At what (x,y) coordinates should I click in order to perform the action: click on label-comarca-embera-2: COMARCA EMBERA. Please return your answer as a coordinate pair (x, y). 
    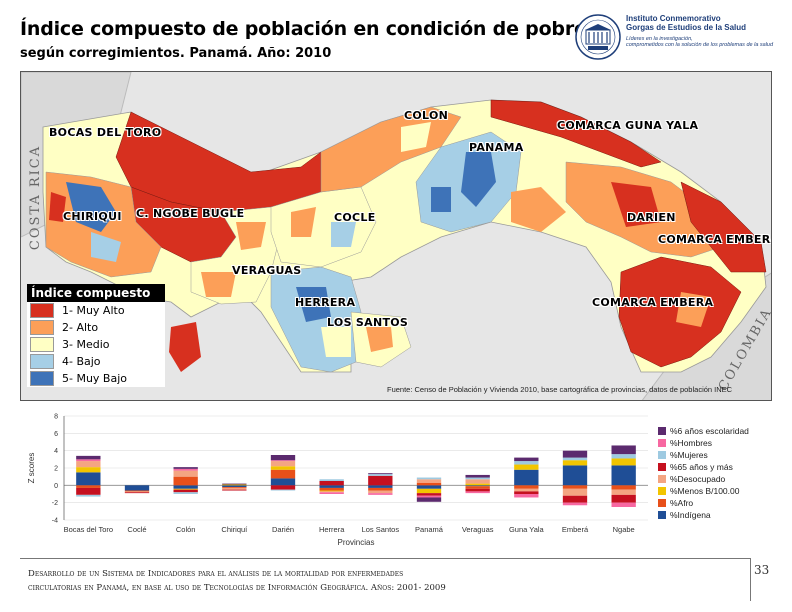
    Looking at the image, I should click on (653, 302).